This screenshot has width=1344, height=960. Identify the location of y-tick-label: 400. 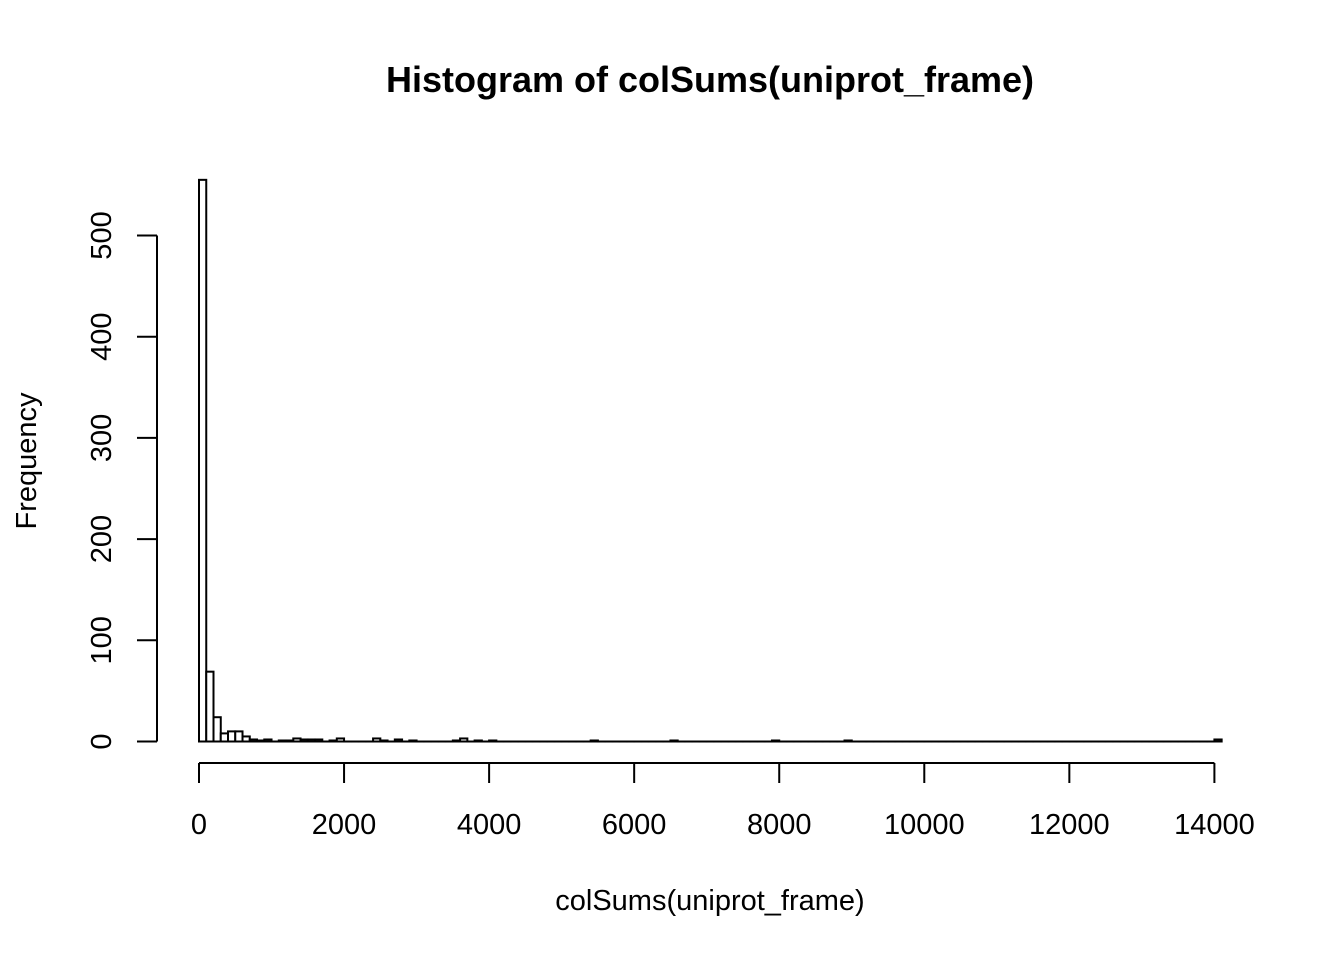
(102, 337).